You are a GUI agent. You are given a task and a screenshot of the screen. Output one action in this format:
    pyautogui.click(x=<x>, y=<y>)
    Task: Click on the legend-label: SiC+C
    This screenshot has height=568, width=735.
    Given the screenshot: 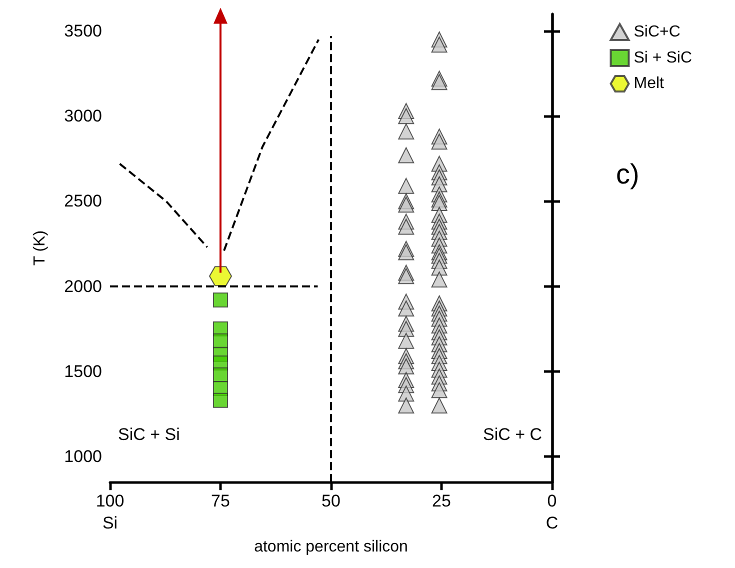 What is the action you would take?
    pyautogui.click(x=657, y=32)
    